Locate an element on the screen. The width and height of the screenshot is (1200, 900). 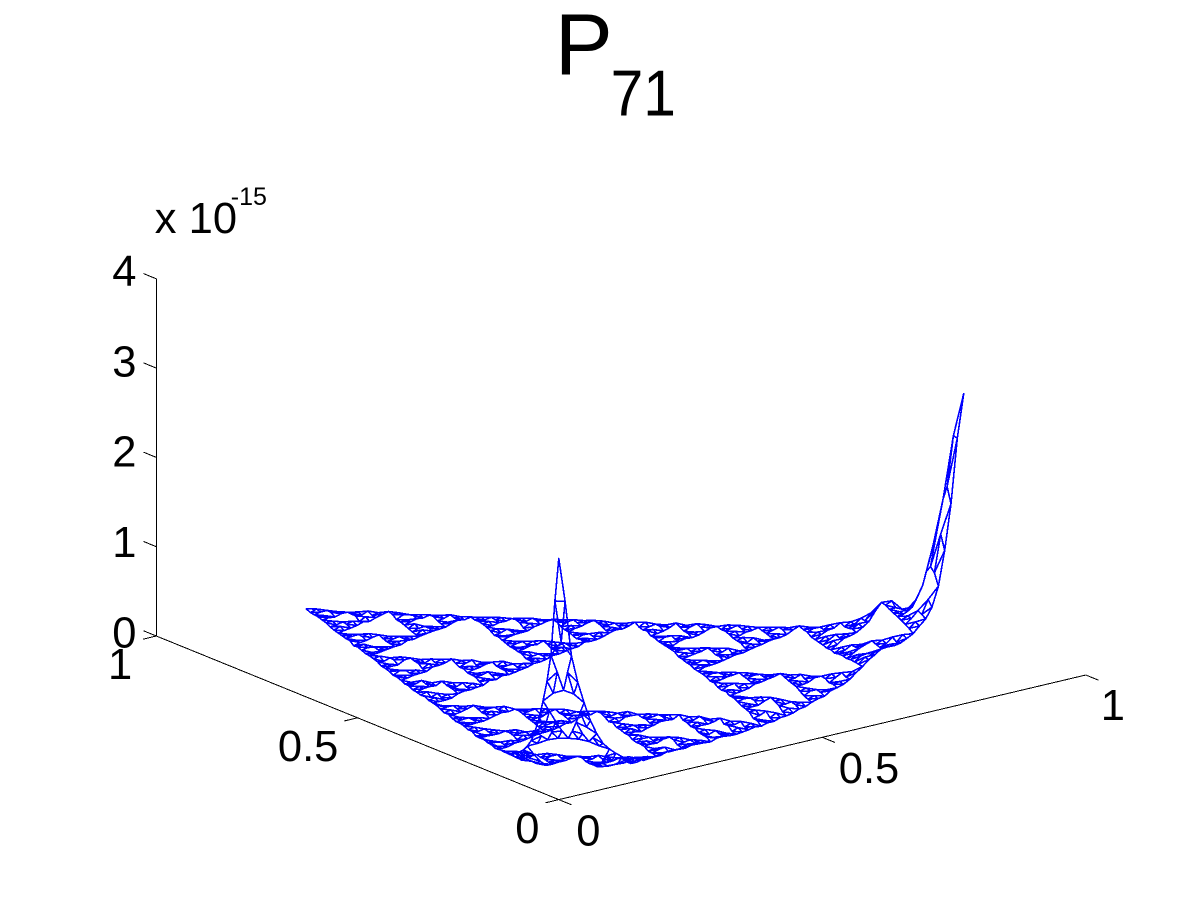
svg-text: 71 is located at coordinates (643, 93).